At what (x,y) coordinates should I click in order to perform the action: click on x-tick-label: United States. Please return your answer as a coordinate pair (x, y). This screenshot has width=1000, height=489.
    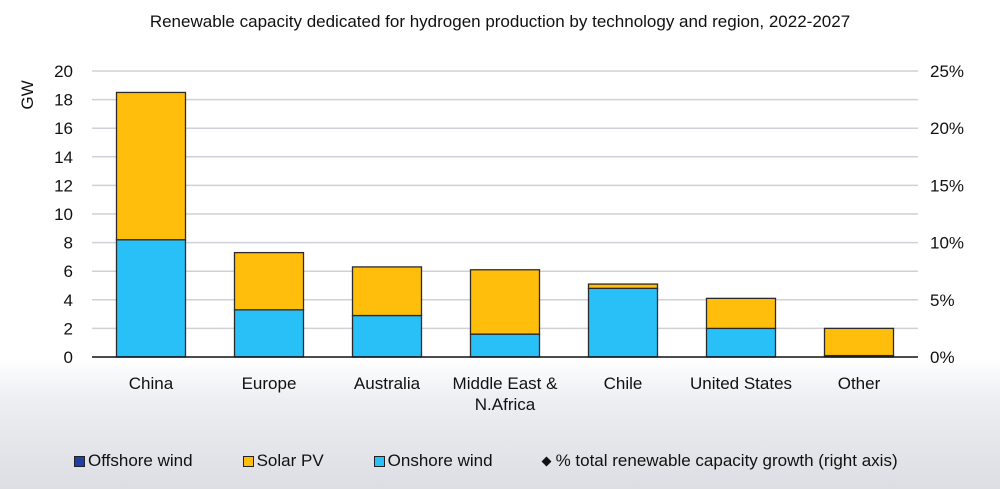
    Looking at the image, I should click on (741, 383).